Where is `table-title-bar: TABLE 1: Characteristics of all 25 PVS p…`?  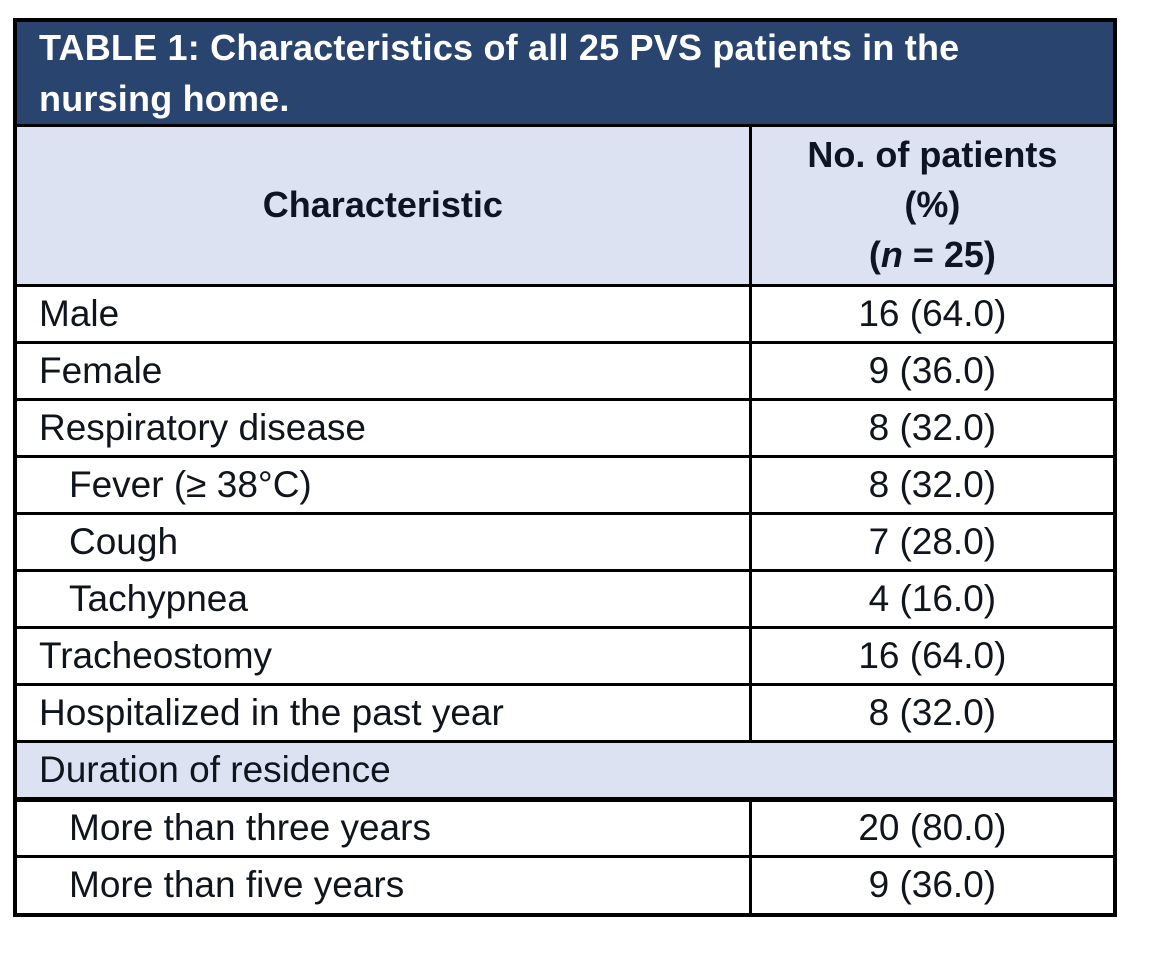
table-title-bar: TABLE 1: Characteristics of all 25 PVS p… is located at coordinates (565, 74).